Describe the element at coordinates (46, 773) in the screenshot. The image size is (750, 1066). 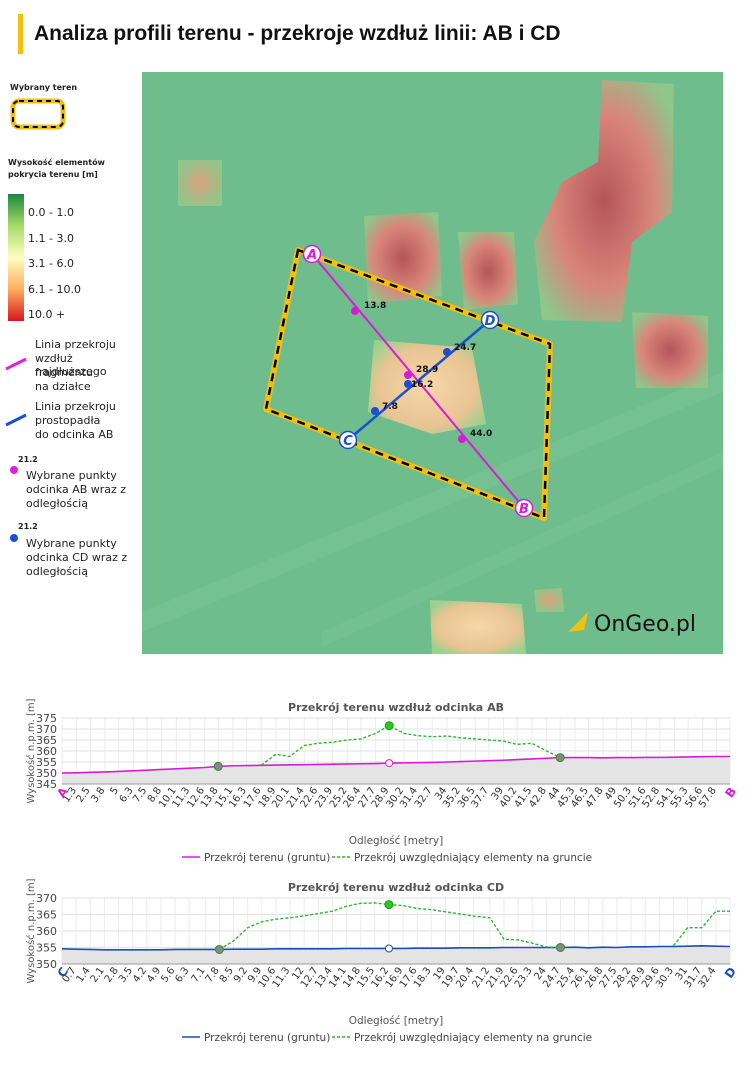
I see `c1-ytick-1: 350` at that location.